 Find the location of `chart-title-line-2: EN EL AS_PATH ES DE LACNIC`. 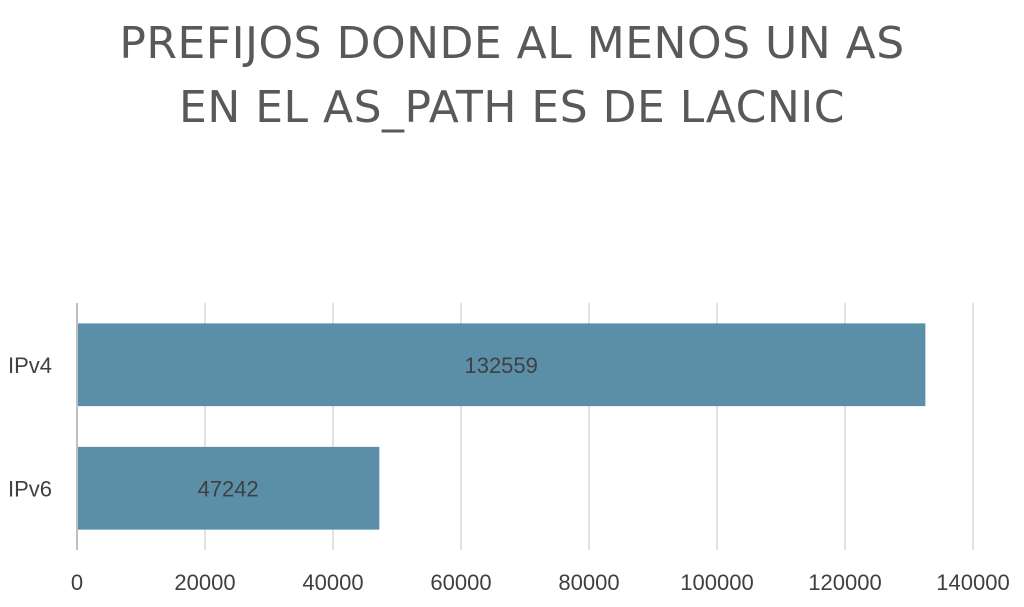

chart-title-line-2: EN EL AS_PATH ES DE LACNIC is located at coordinates (512, 107).